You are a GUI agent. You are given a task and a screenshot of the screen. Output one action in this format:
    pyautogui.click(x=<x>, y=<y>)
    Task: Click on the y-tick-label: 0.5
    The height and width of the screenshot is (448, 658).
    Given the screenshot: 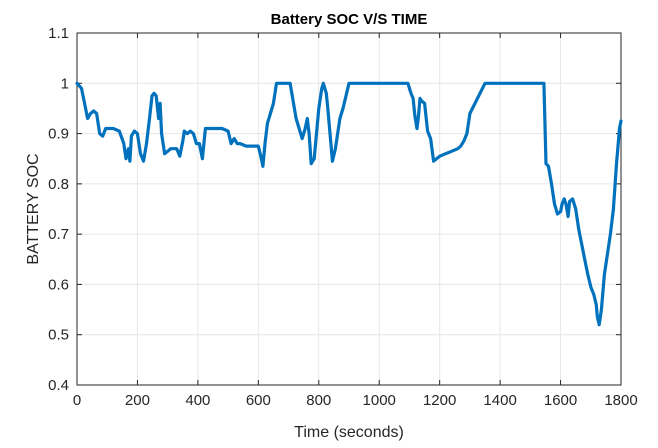 What is the action you would take?
    pyautogui.click(x=58, y=335)
    